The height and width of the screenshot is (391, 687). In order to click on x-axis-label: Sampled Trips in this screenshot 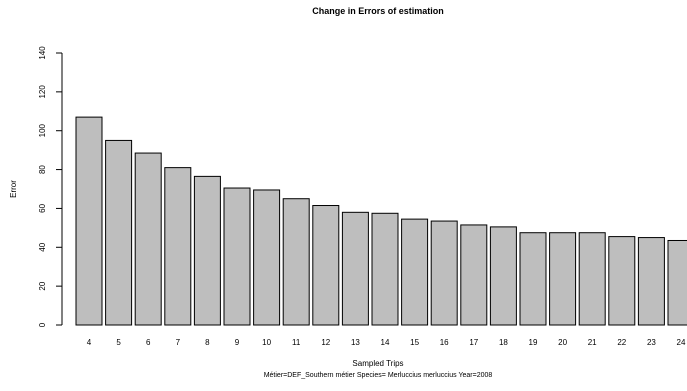, I will do `click(377, 363)`.